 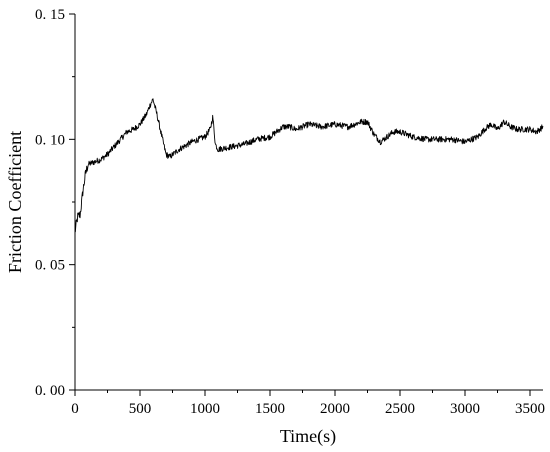 I want to click on x-axis-title: Time(s), so click(x=308, y=436).